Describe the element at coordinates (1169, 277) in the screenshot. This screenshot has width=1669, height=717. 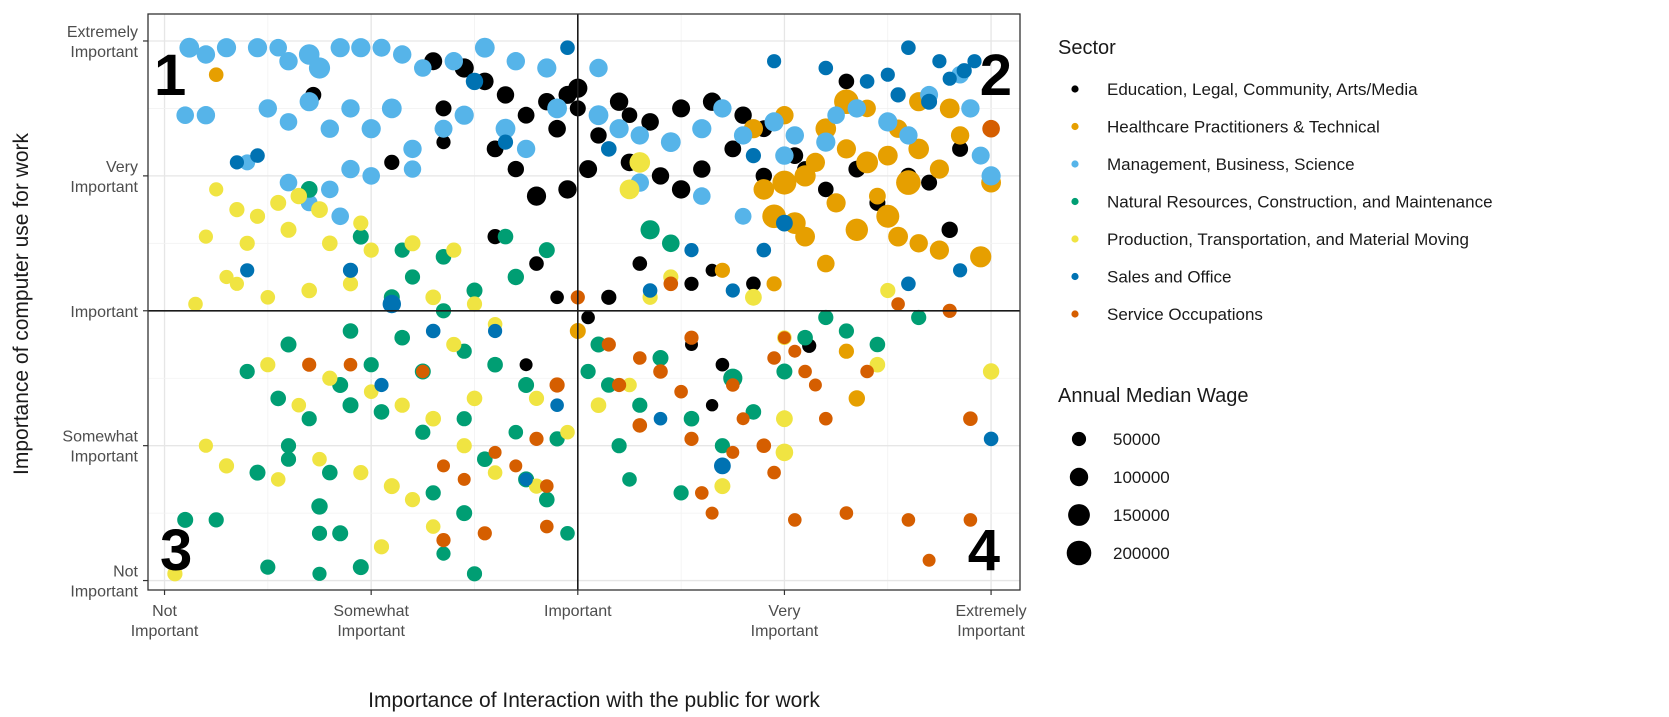
I see `legend-color-label: Sales and Office` at that location.